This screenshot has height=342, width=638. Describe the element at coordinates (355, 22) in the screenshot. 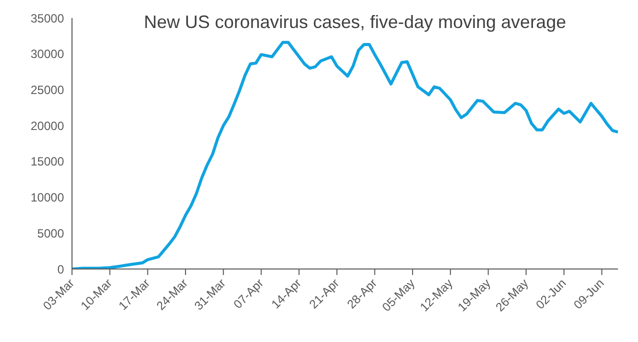

I see `chart-title: New US coronavirus cases, five-day moving average` at that location.